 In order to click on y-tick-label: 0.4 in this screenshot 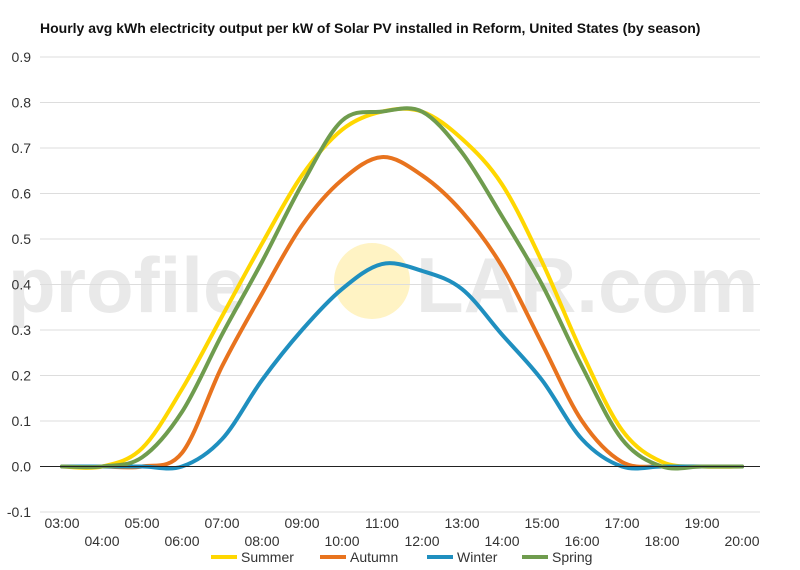, I will do `click(22, 285)`.